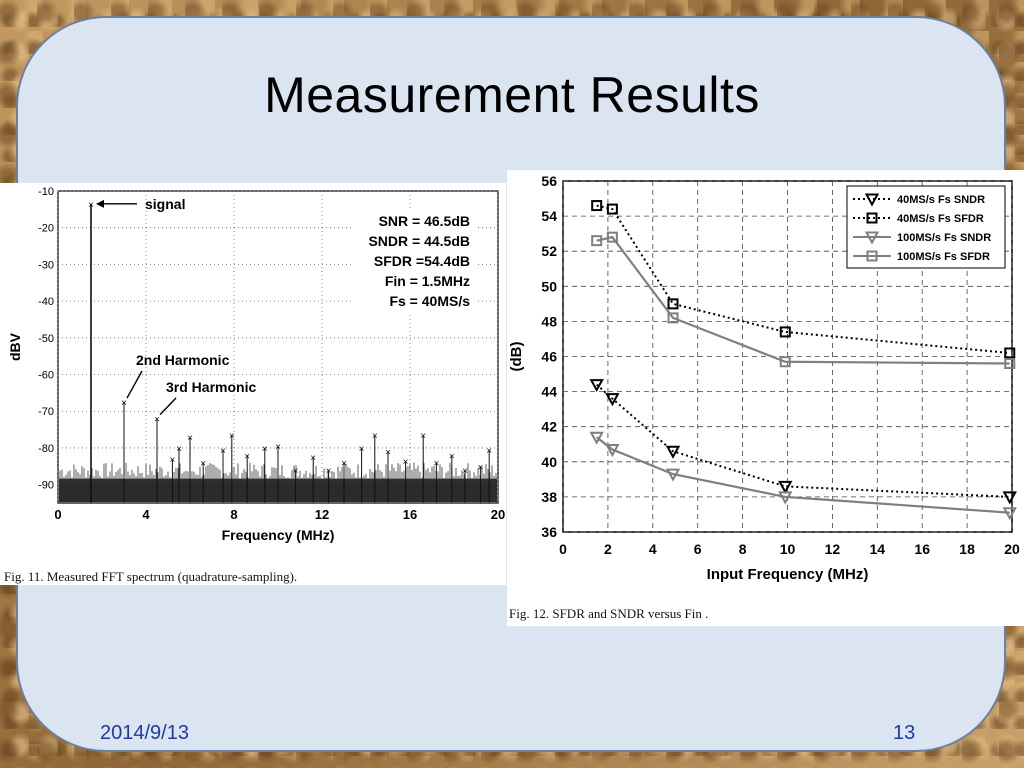 This screenshot has height=768, width=1024. What do you see at coordinates (549, 462) in the screenshot?
I see `sfdr-y-tick: 40` at bounding box center [549, 462].